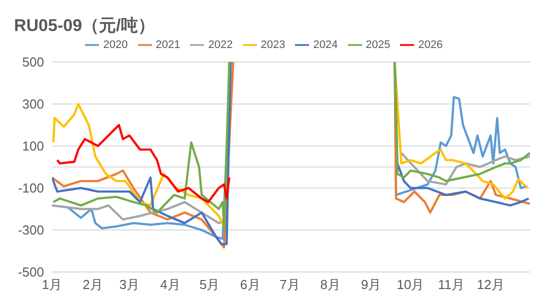 The height and width of the screenshot is (300, 550). Describe the element at coordinates (290, 284) in the screenshot. I see `x-tick-label: 7月` at that location.